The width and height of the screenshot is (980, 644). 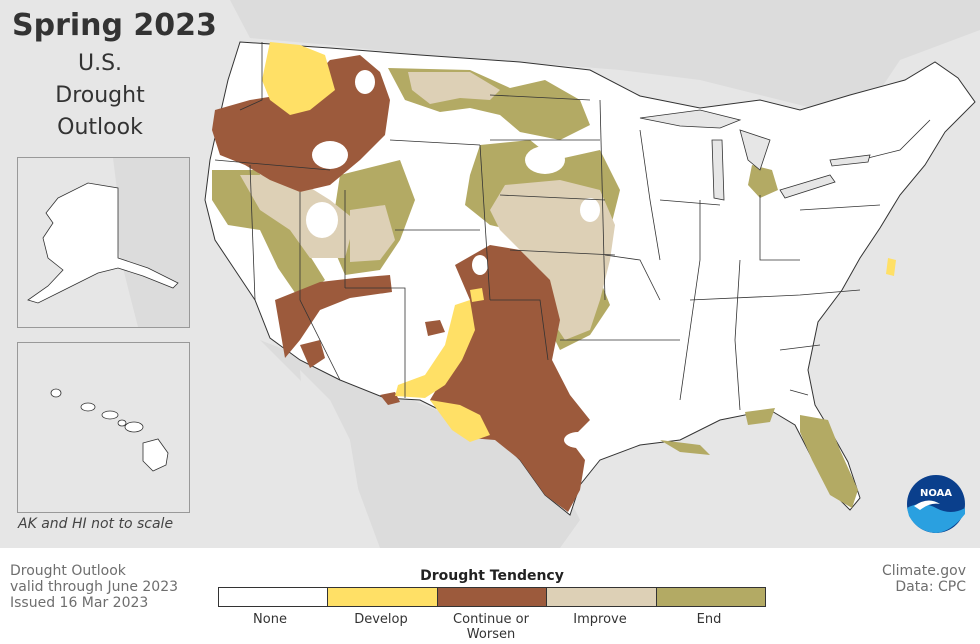 What do you see at coordinates (755, 155) in the screenshot?
I see `great-lakes` at bounding box center [755, 155].